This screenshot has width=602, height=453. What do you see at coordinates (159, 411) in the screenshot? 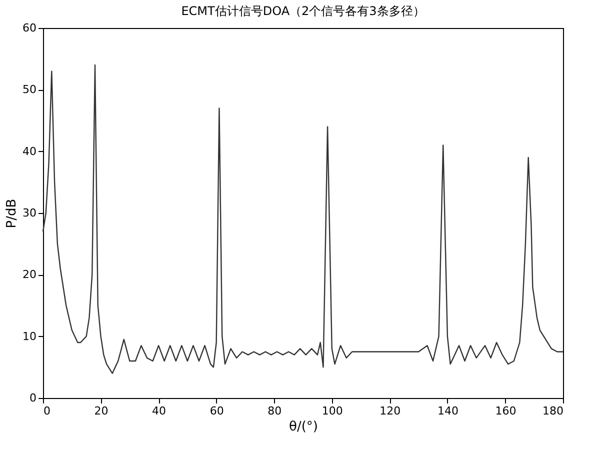
I see `x-tick-label: 40` at bounding box center [159, 411].